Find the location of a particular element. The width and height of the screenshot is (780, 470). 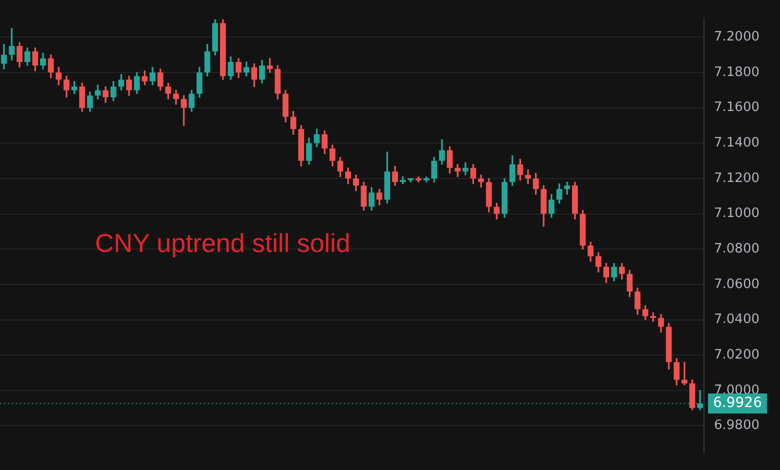

annotation: CNY uptrend still solid is located at coordinates (222, 243).